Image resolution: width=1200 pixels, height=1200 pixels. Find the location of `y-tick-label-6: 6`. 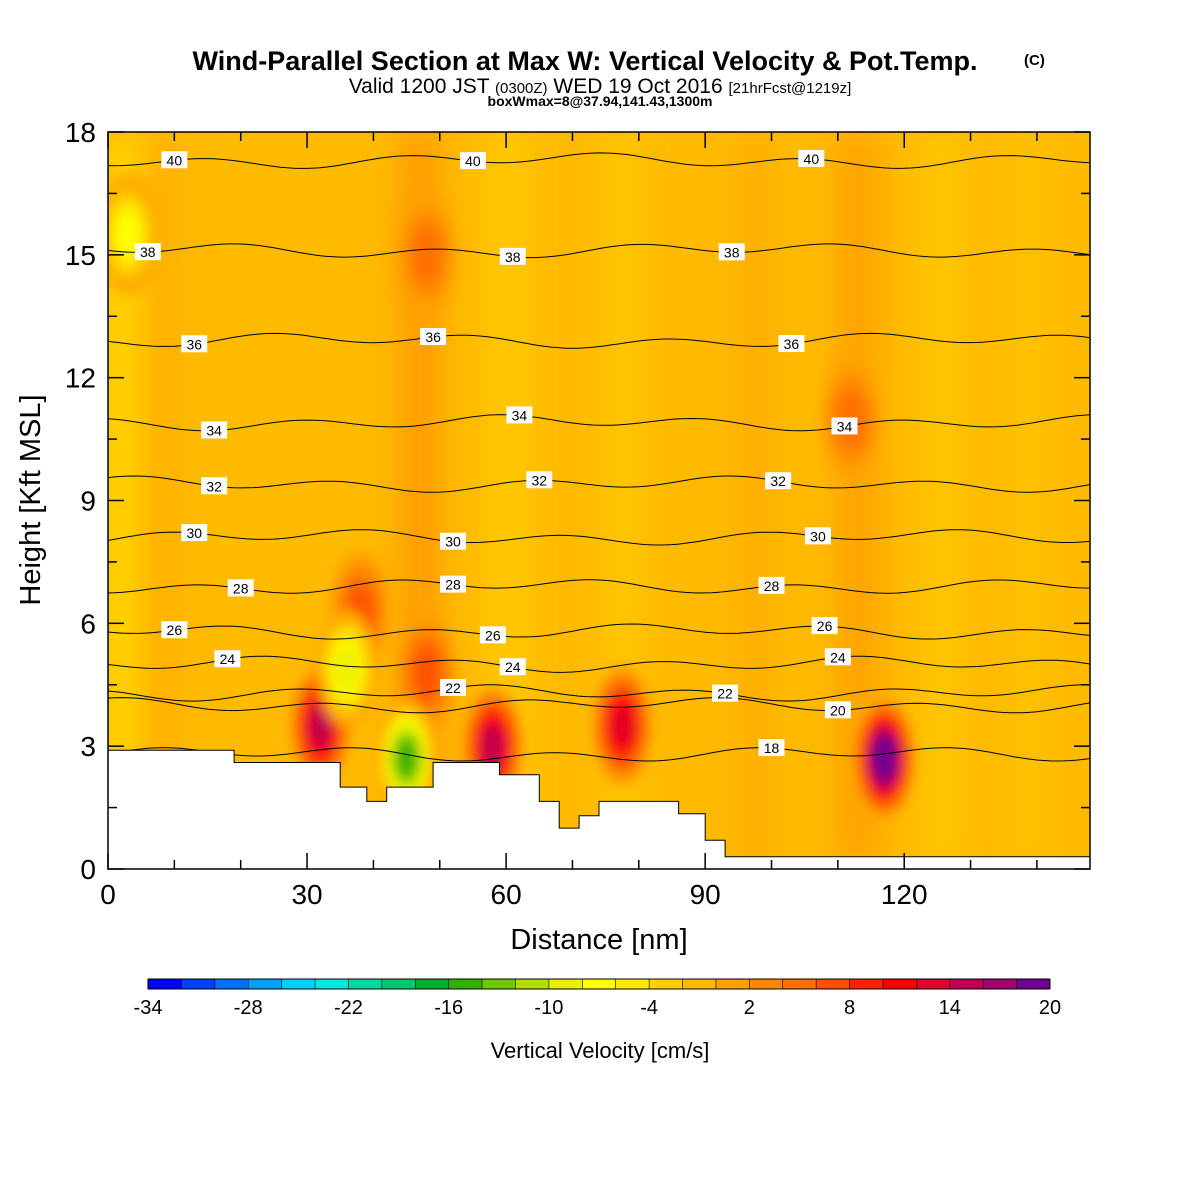

y-tick-label-6: 6 is located at coordinates (88, 623).